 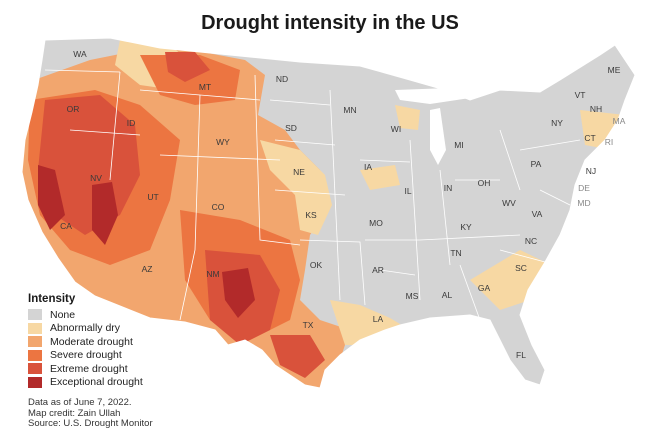 I want to click on state-label-tx: TX, so click(x=308, y=325).